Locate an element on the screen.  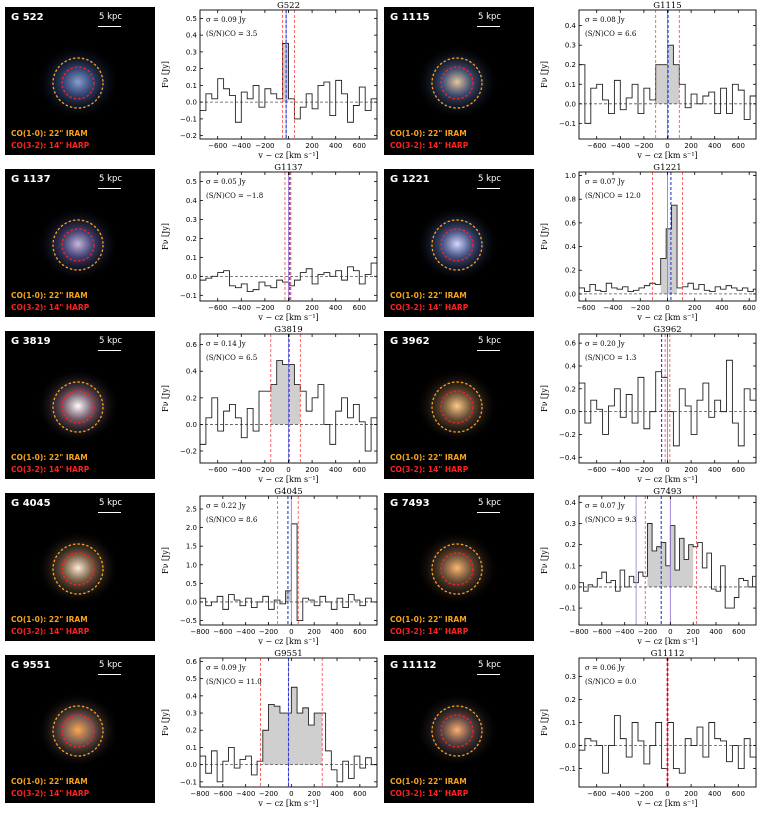
sn-annotation: (S/N)CO = 0.0 is located at coordinates (610, 682).